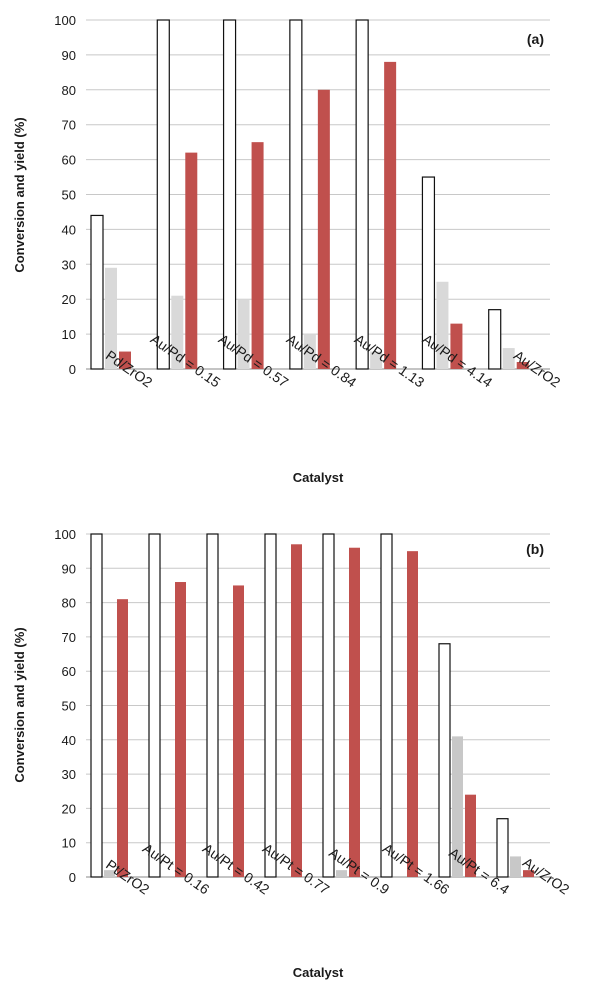  Describe the element at coordinates (535, 39) in the screenshot. I see `panel-label-a: (a)` at that location.